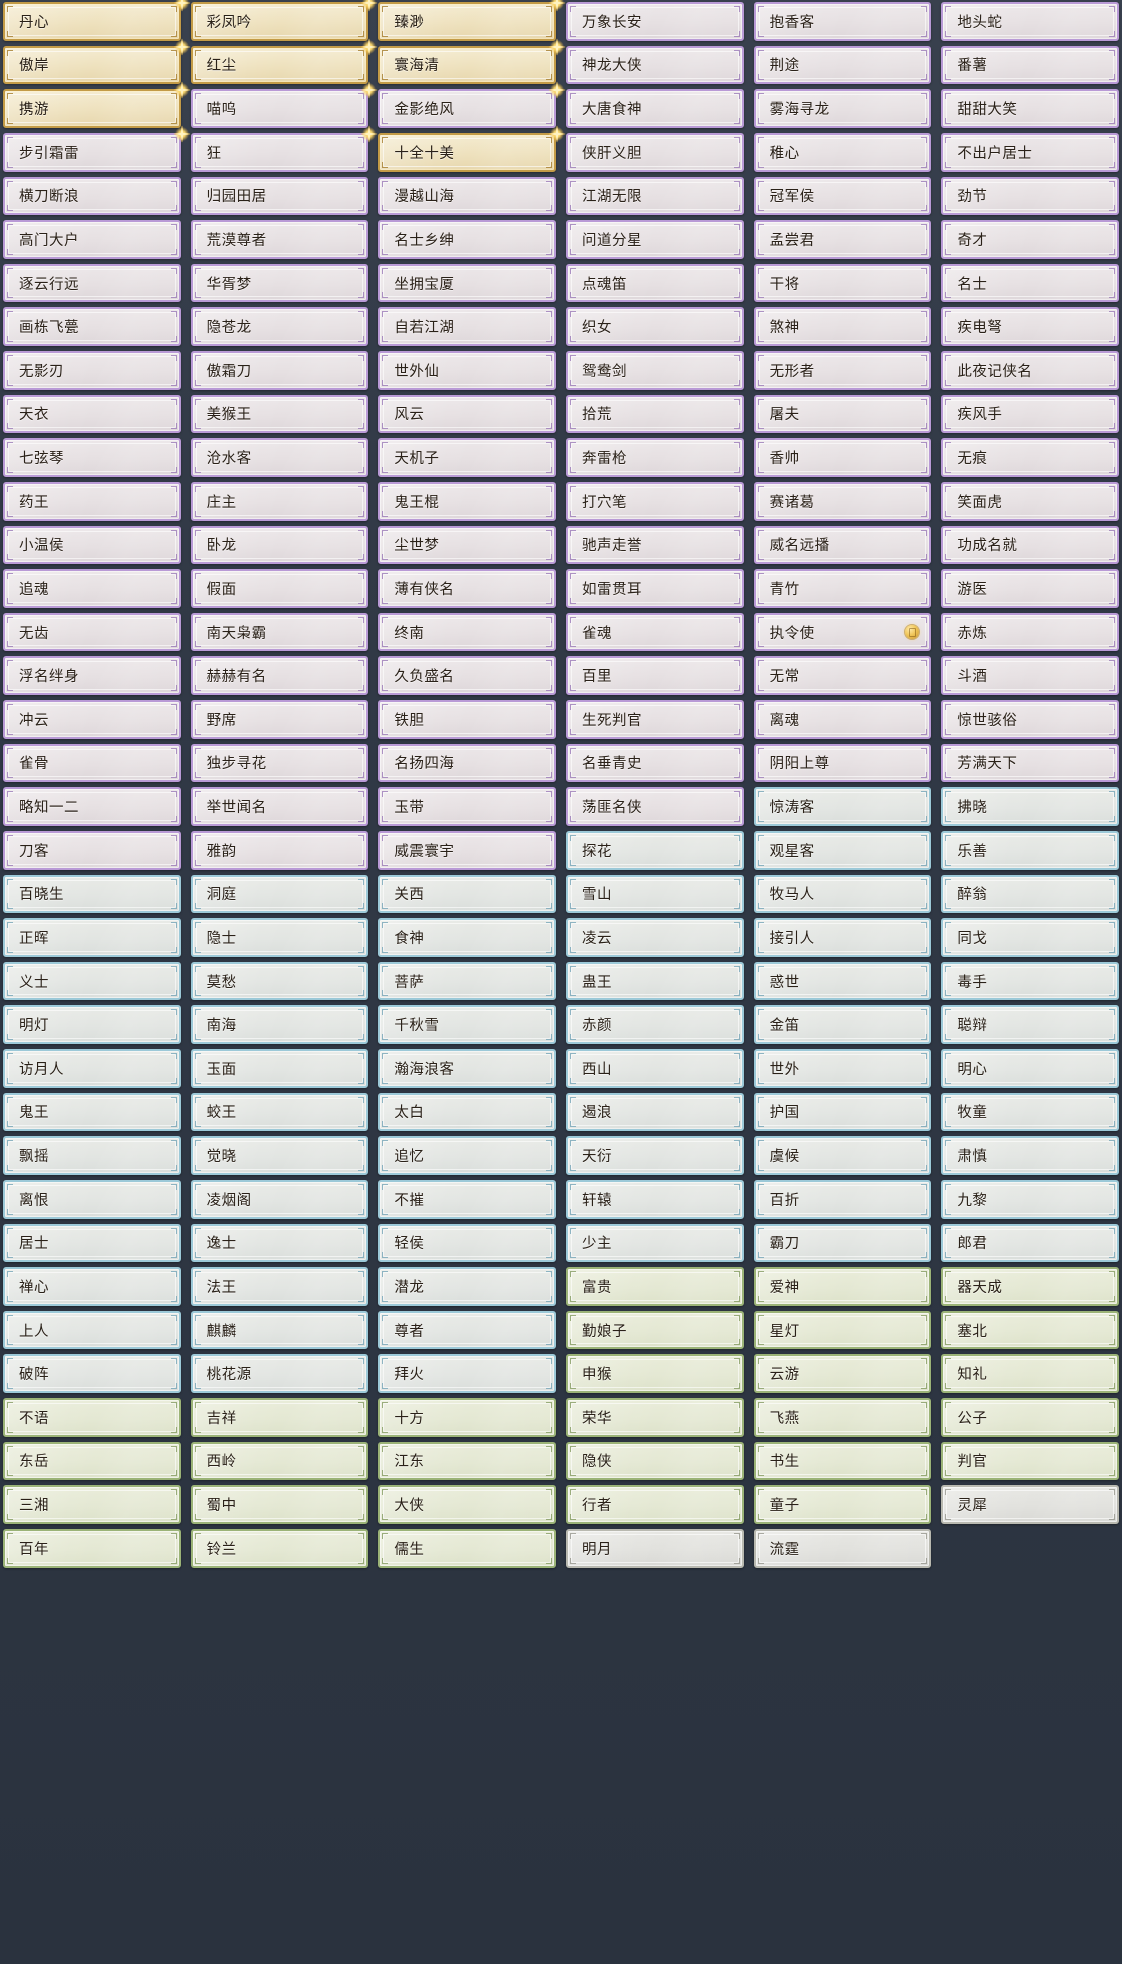  What do you see at coordinates (279, 806) in the screenshot?
I see `title-card: 举世闻名` at bounding box center [279, 806].